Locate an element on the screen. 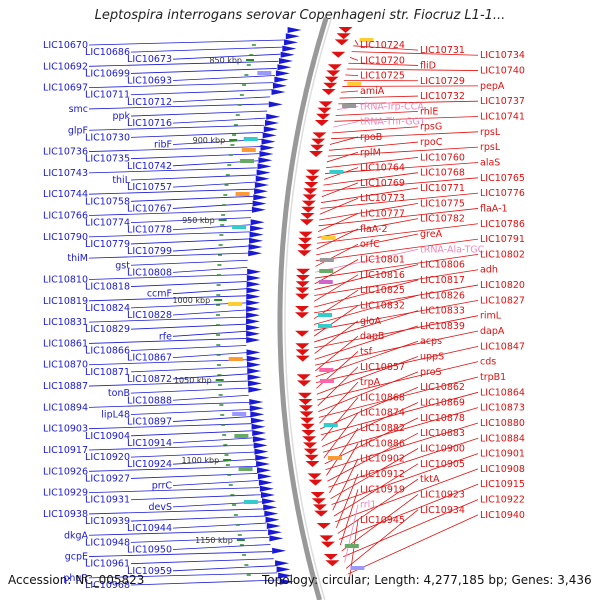  right-gene-label-dapa-56: dapA is located at coordinates (492, 331).